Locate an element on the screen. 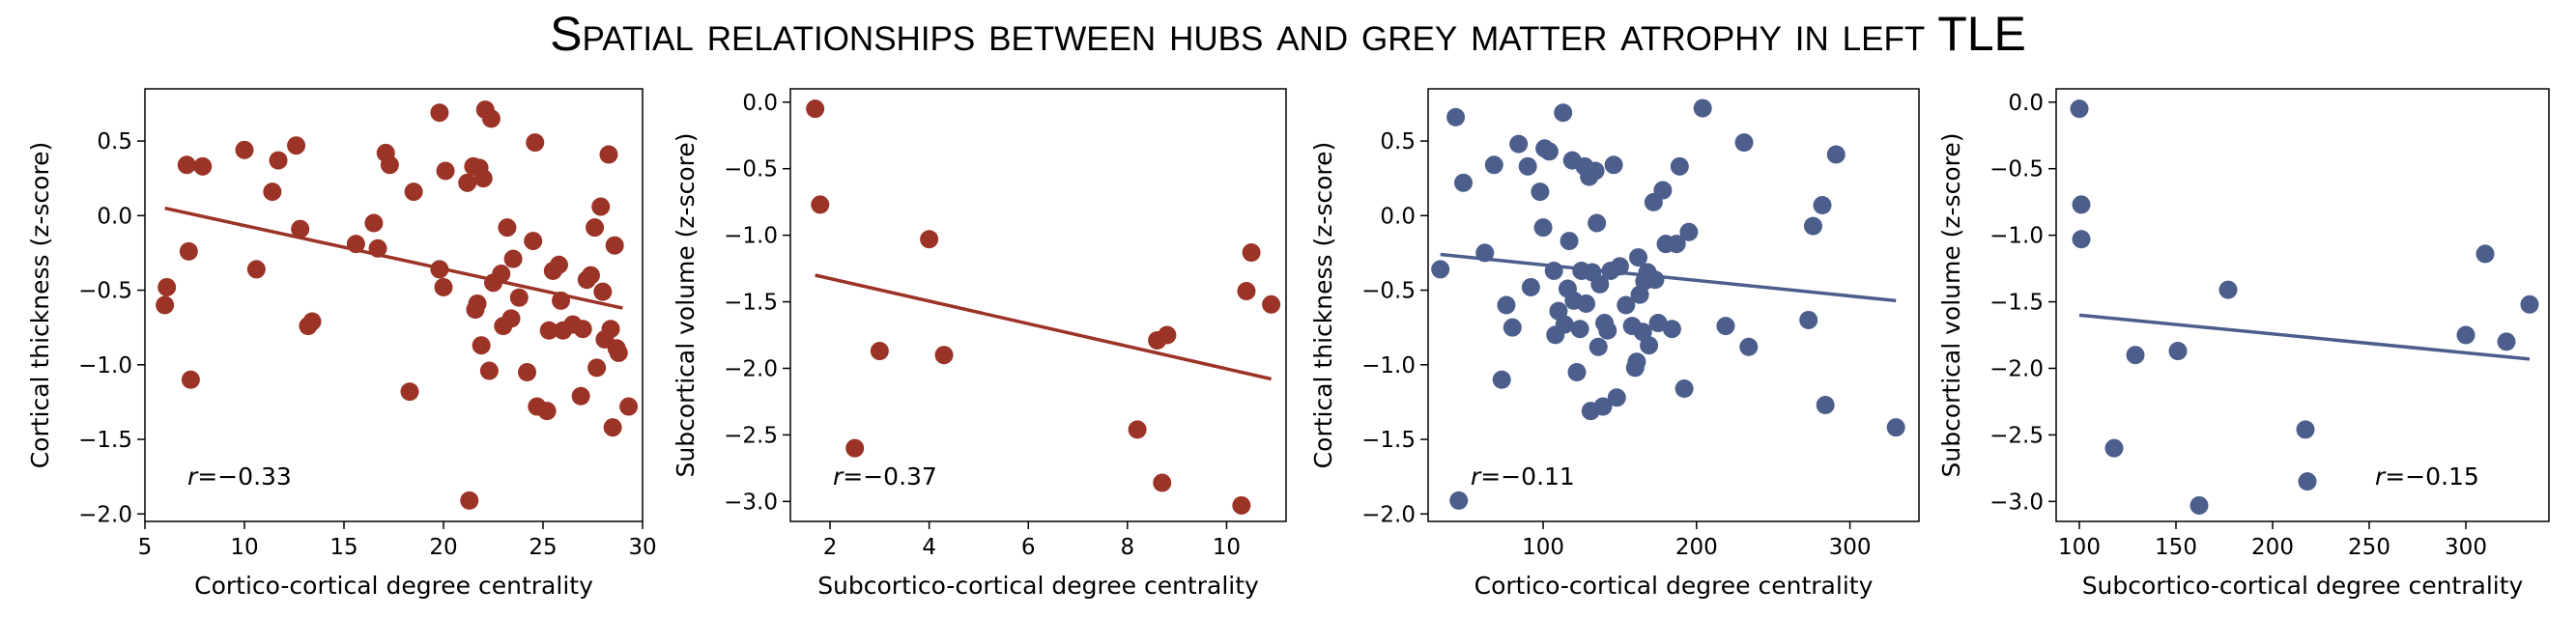  x-tick-label: 5 is located at coordinates (145, 547).